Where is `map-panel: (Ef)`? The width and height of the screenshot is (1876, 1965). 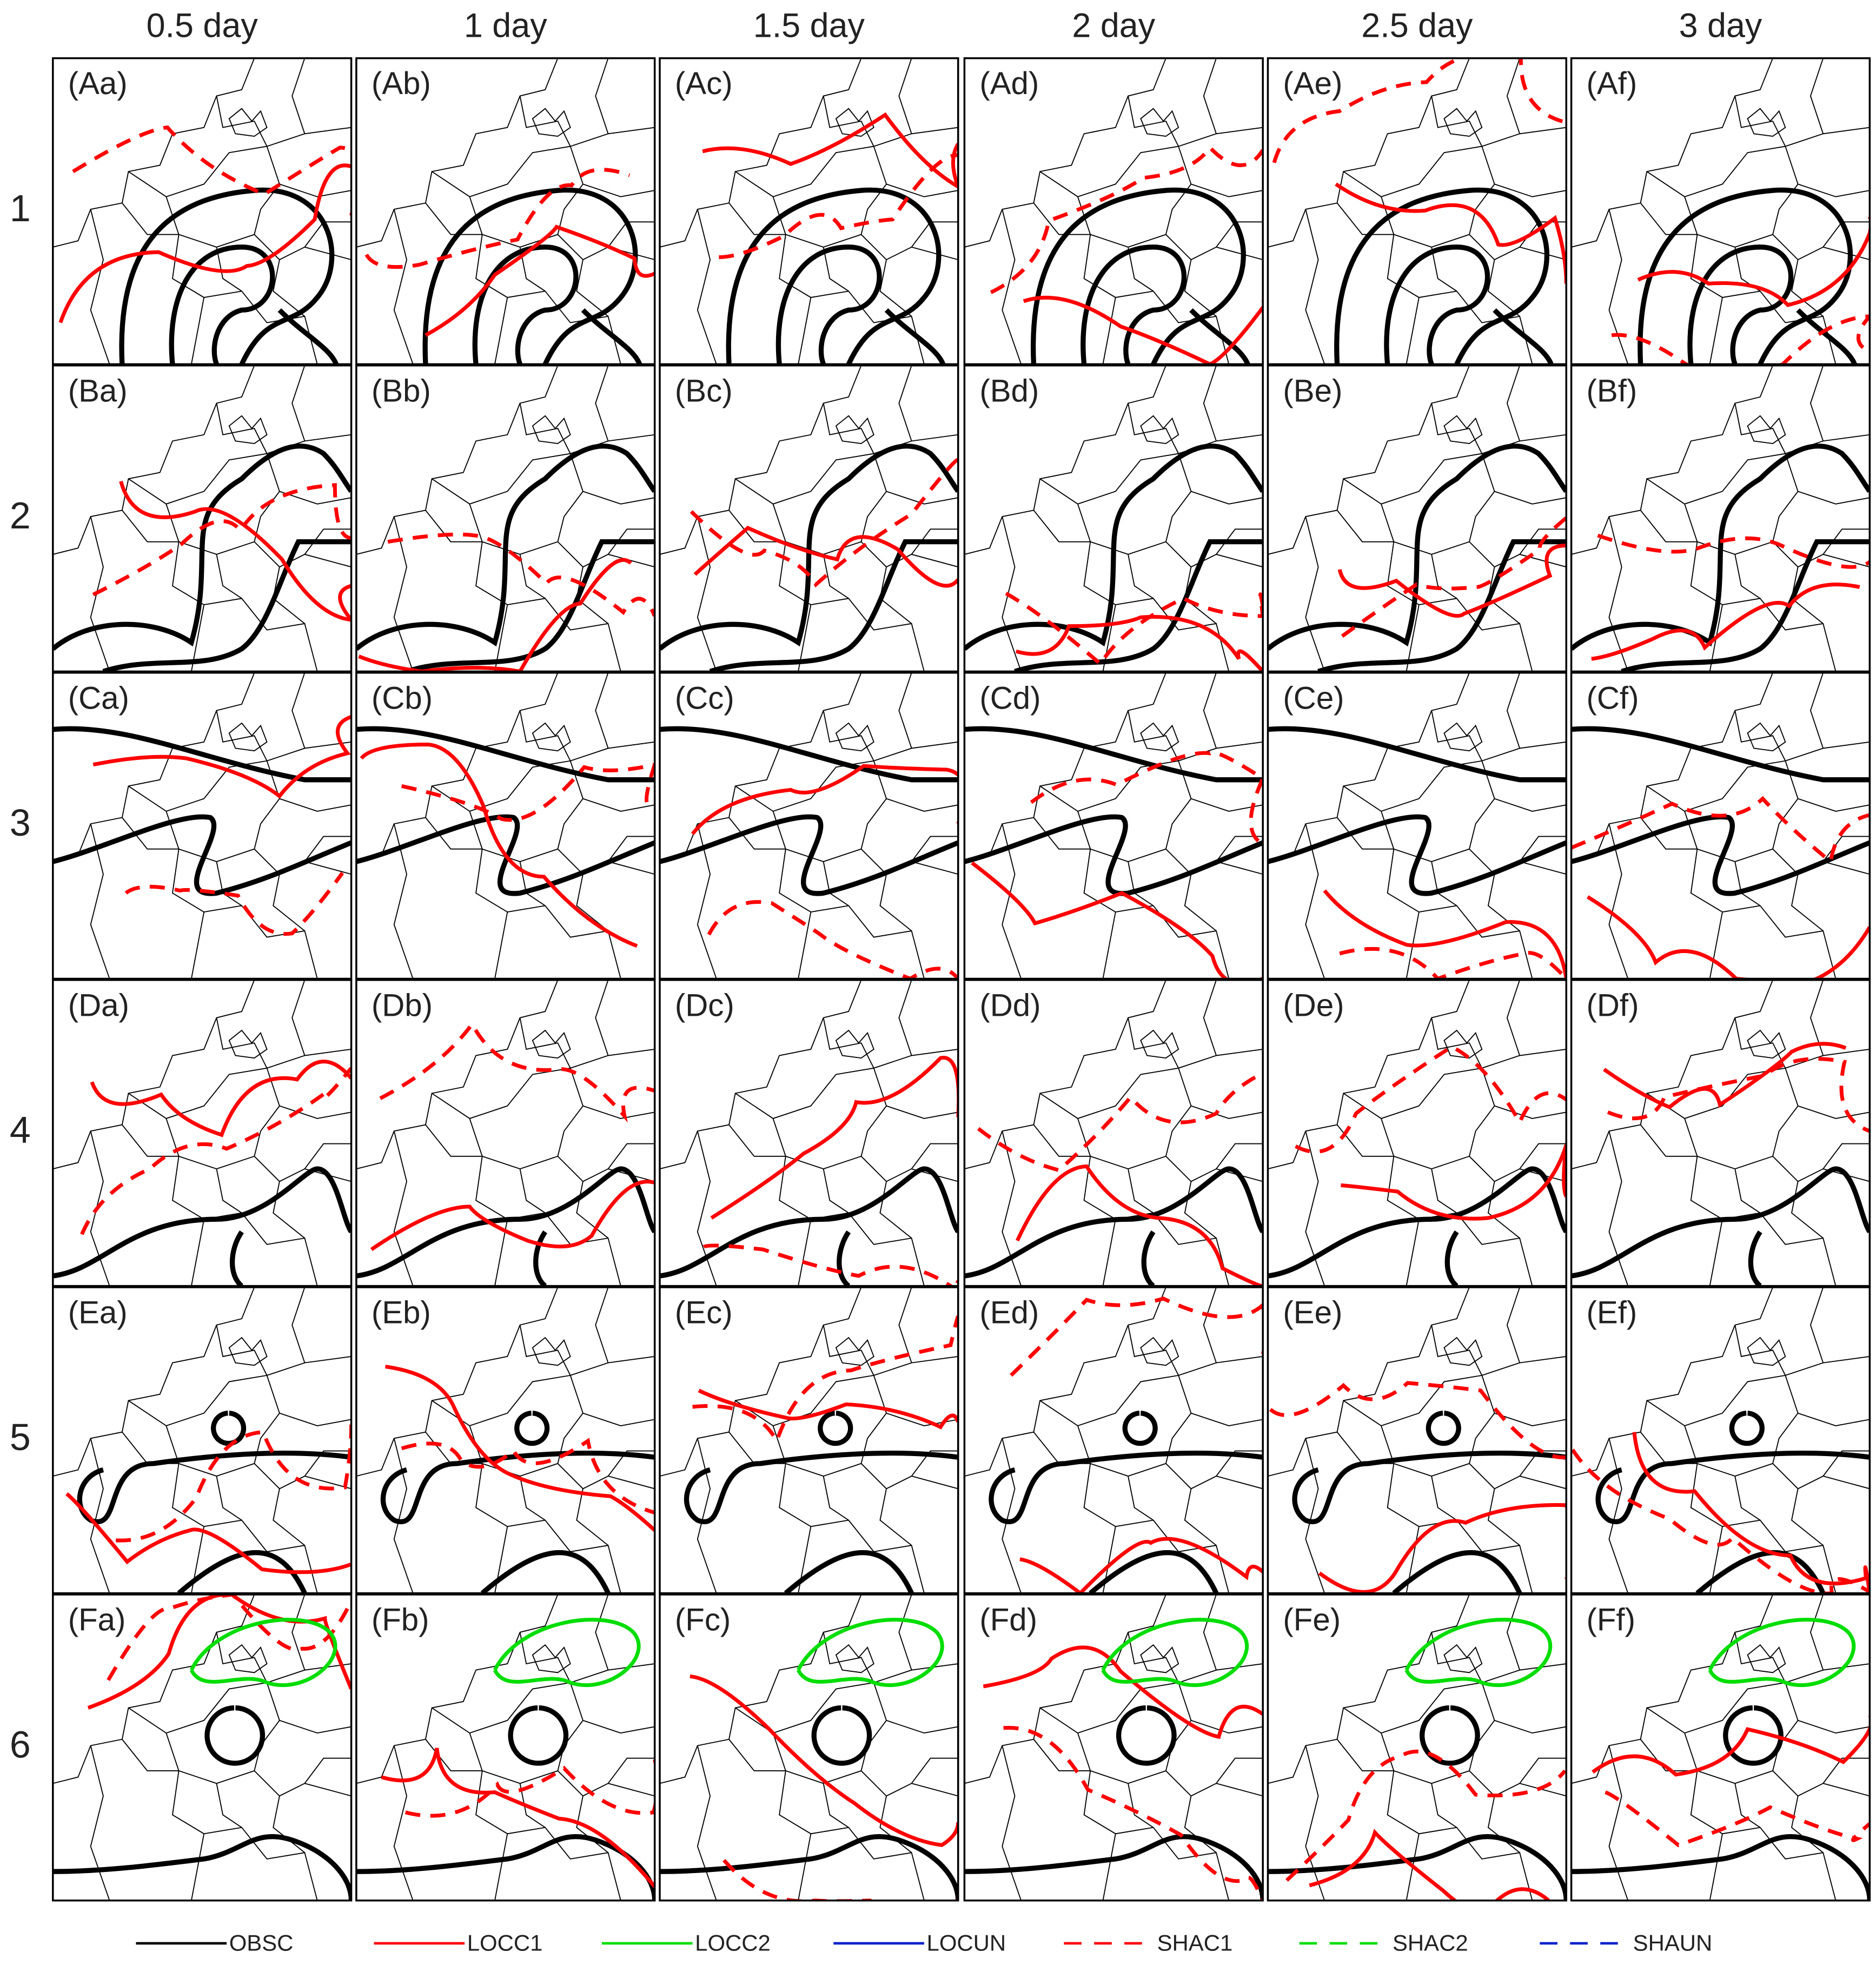
map-panel: (Ef) is located at coordinates (1720, 1440).